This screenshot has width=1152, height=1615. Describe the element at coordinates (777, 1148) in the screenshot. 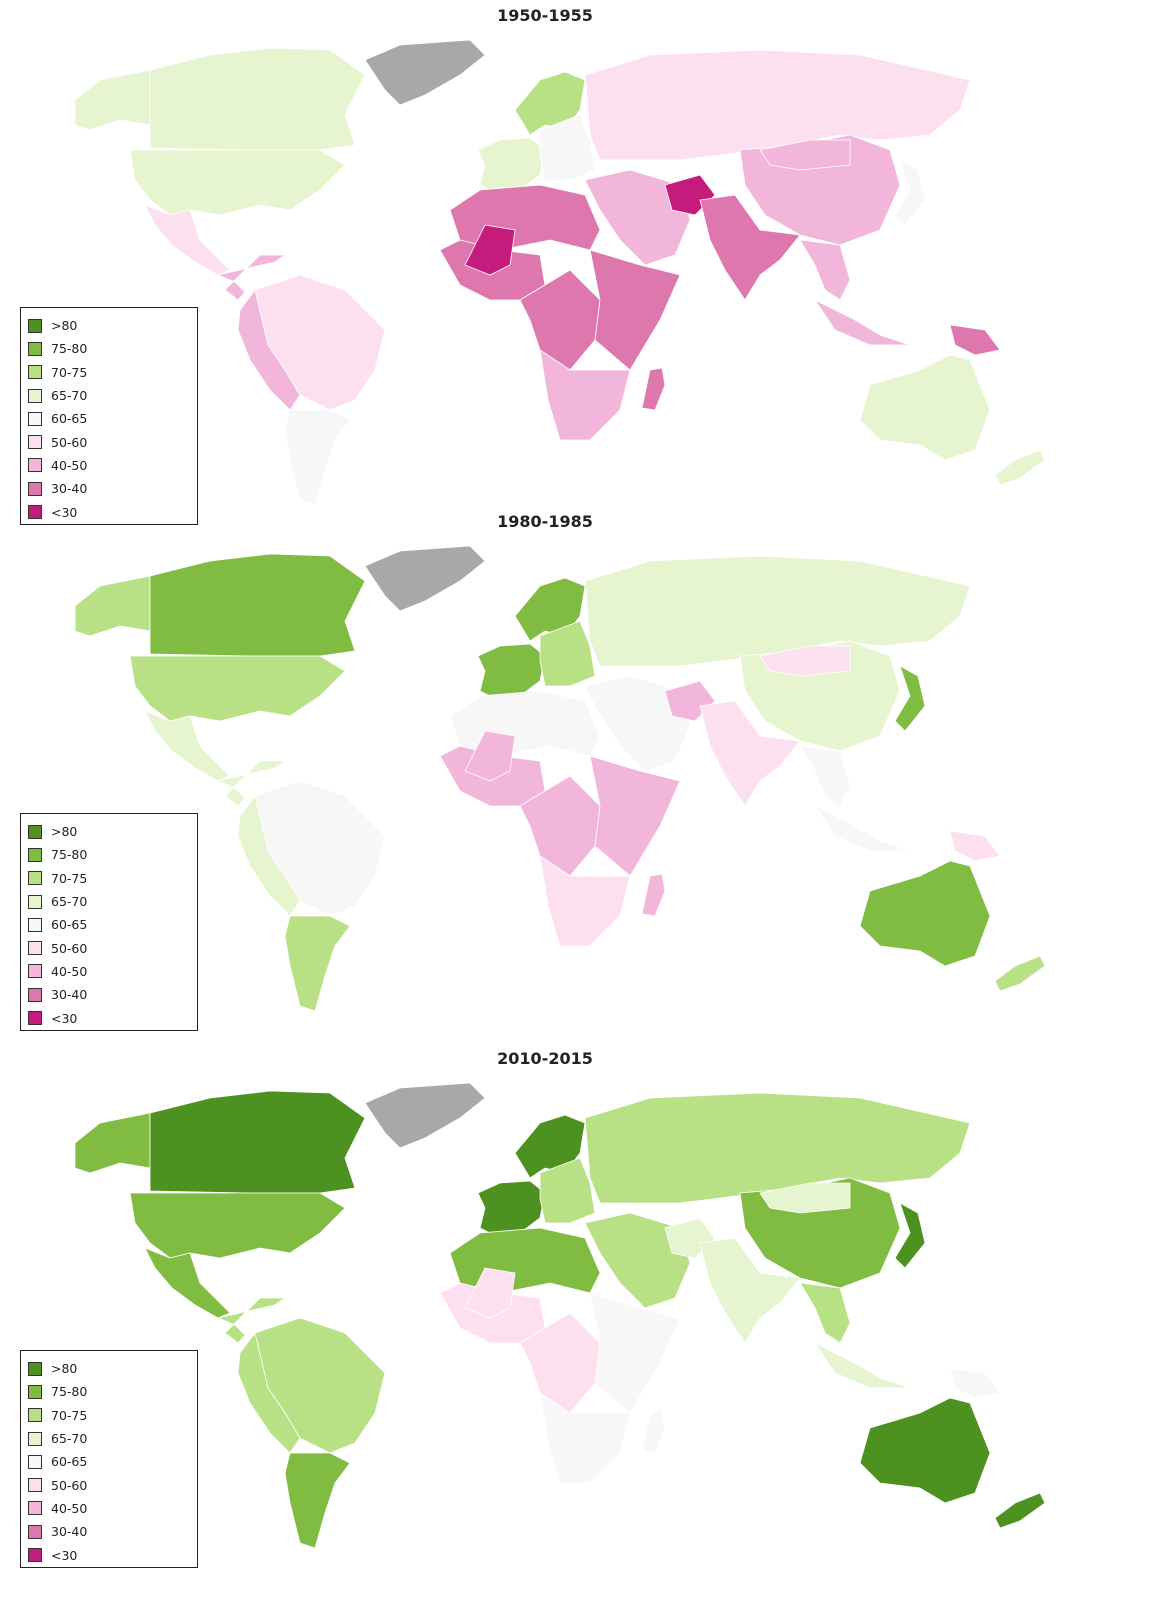

I see `region-russia` at that location.